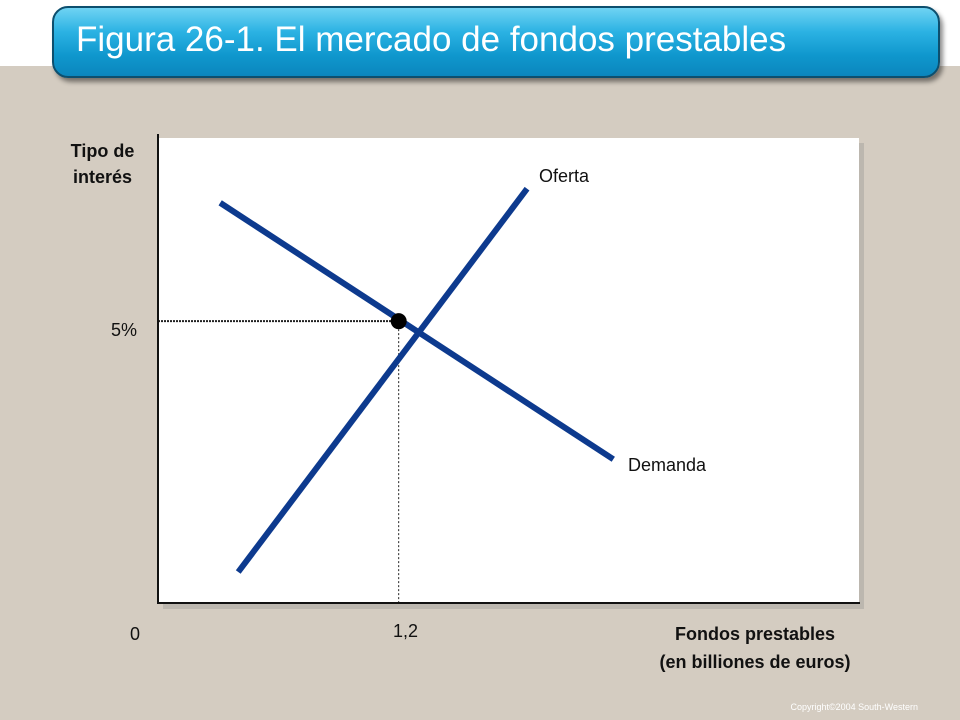 The height and width of the screenshot is (720, 960). Describe the element at coordinates (124, 330) in the screenshot. I see `y-tick-label-5: 5%` at that location.